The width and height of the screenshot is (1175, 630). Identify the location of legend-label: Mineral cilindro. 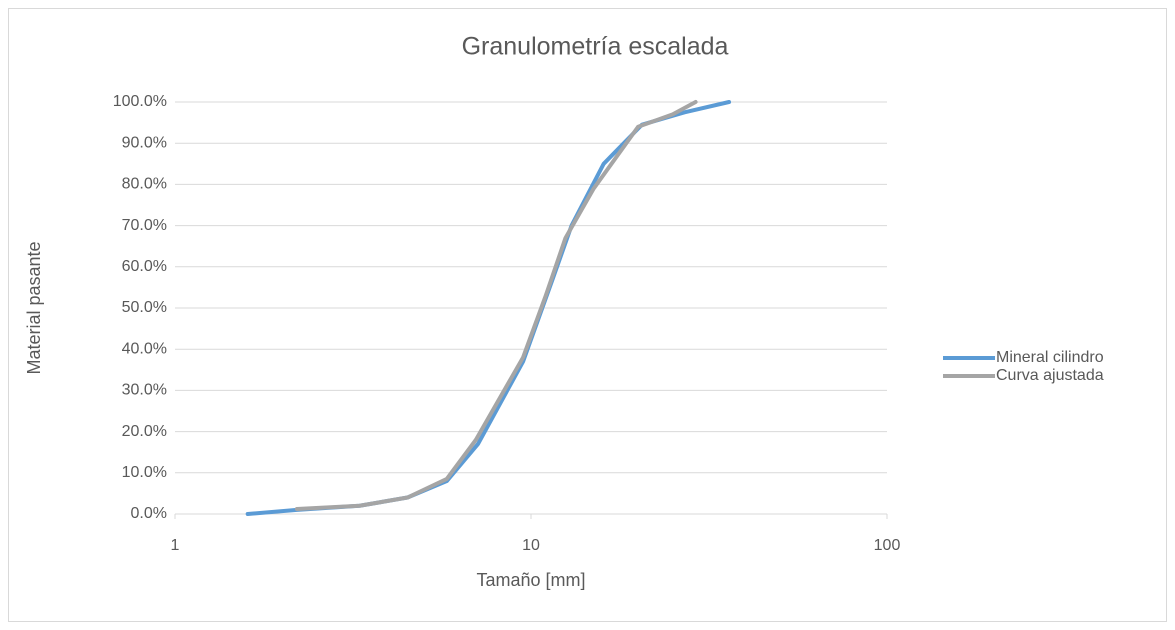
(1050, 357).